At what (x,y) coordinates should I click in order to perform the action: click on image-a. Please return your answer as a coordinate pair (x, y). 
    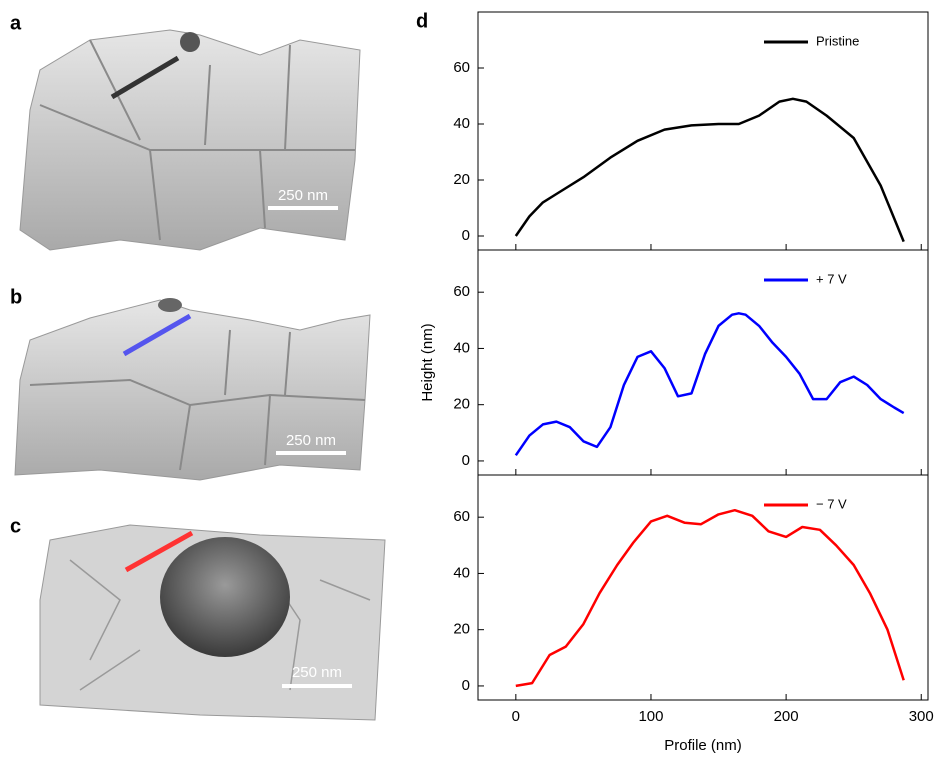
    Looking at the image, I should click on (190, 140).